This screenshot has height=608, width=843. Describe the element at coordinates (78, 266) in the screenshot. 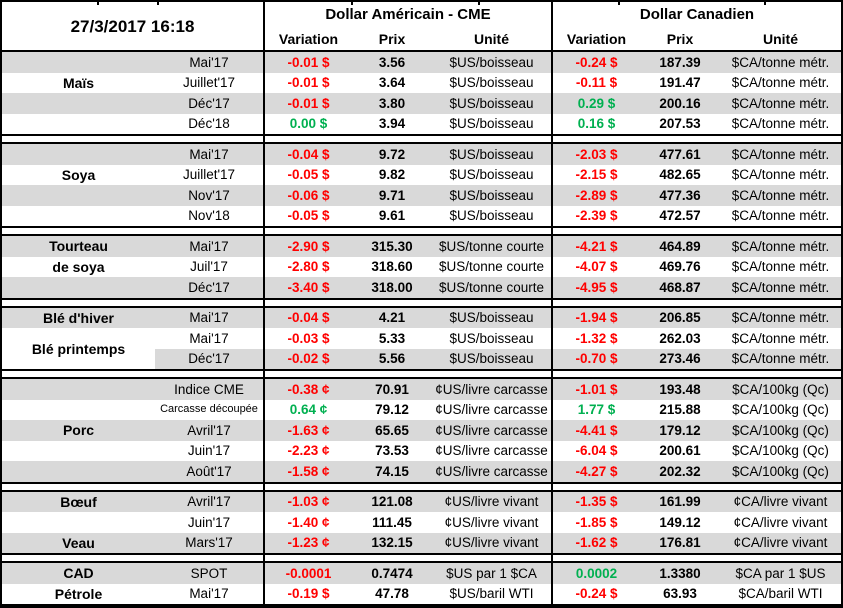

I see `group-label: de soya` at that location.